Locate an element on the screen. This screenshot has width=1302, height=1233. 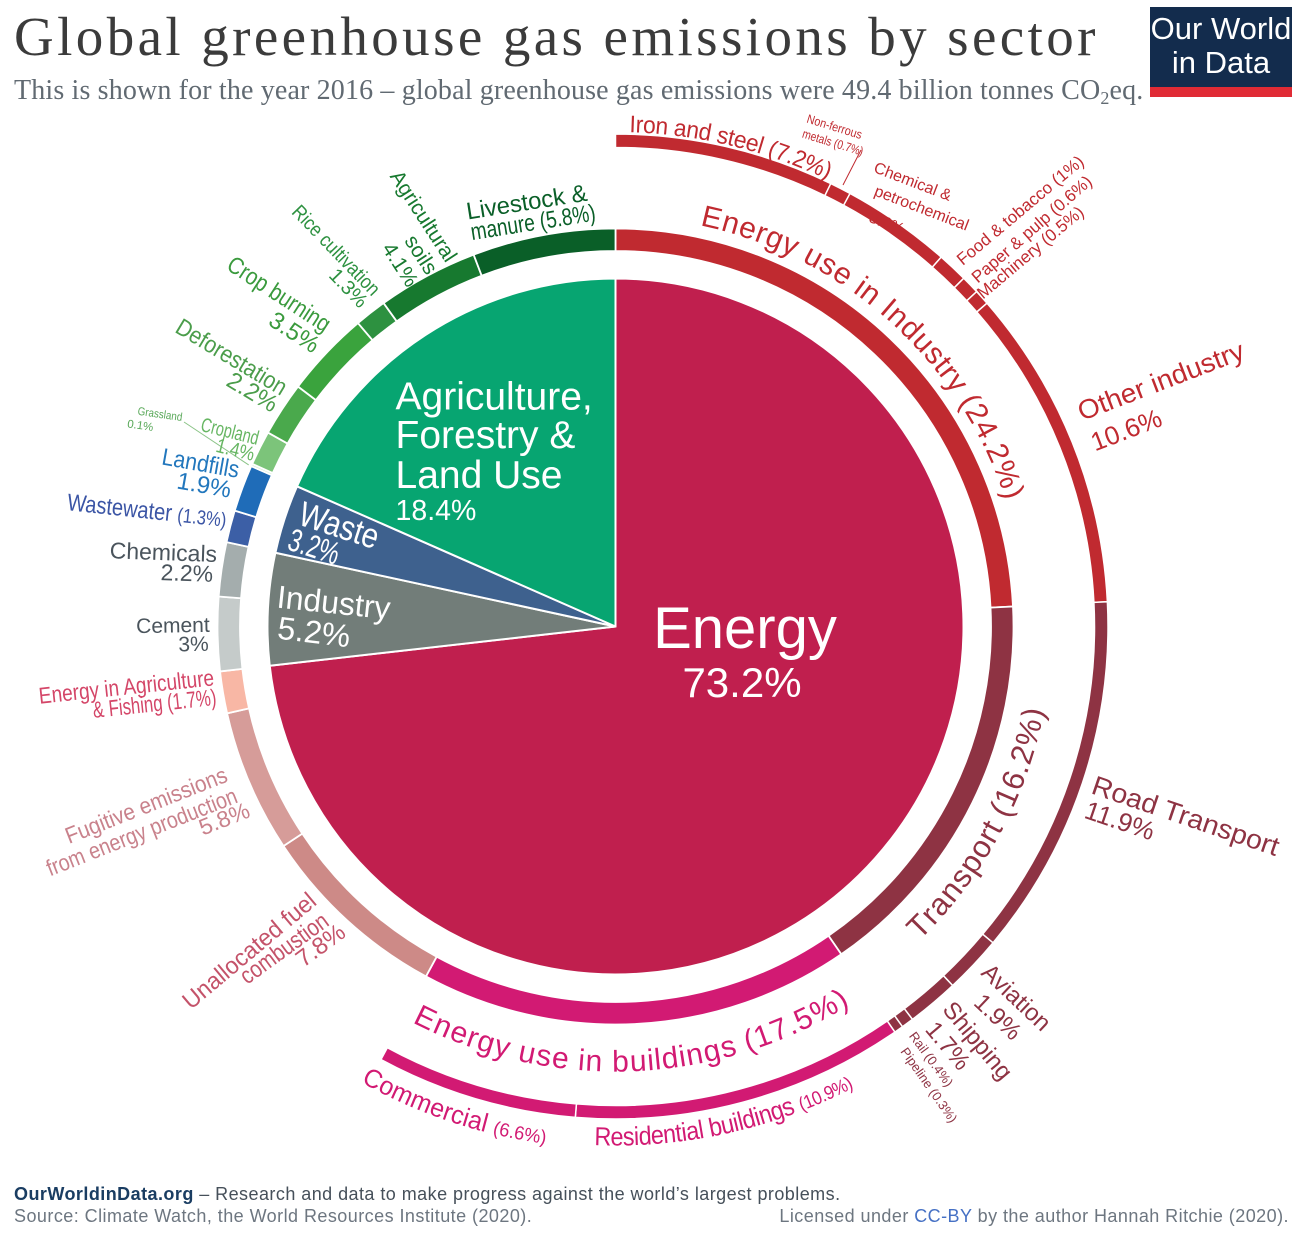
svg-text: I is located at coordinates (632, 124).